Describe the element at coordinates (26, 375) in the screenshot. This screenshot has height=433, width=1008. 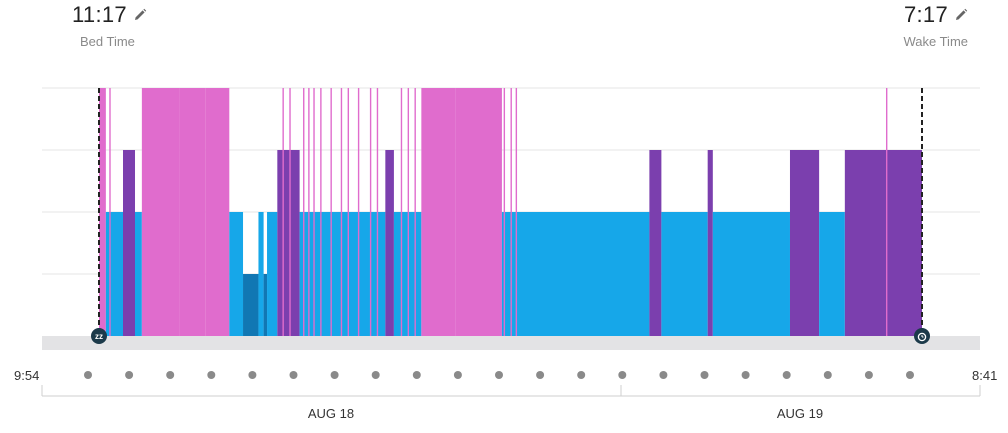
I see `x-start-label: 9:54` at that location.